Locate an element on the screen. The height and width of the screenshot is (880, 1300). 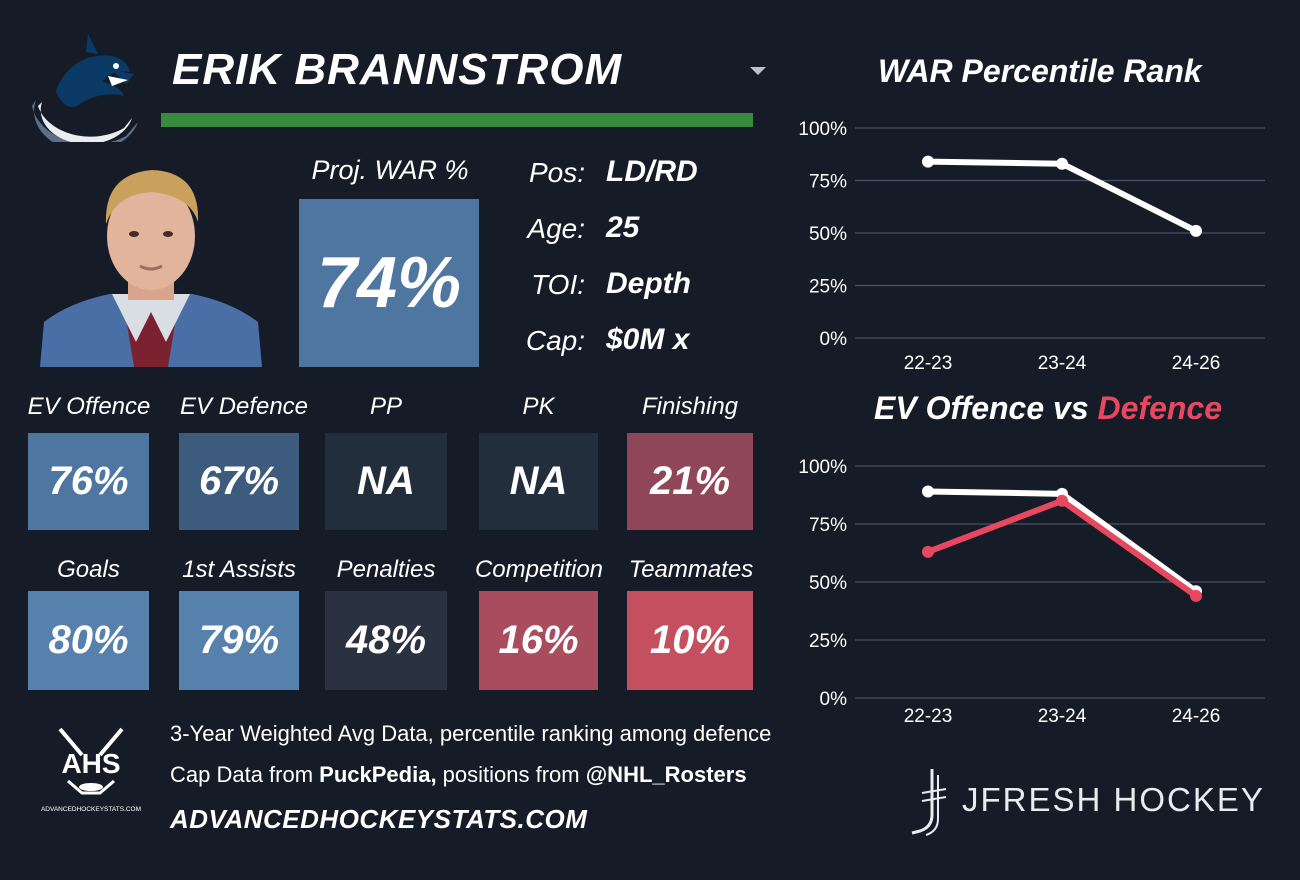
toi-label: TOI: is located at coordinates (558, 284).